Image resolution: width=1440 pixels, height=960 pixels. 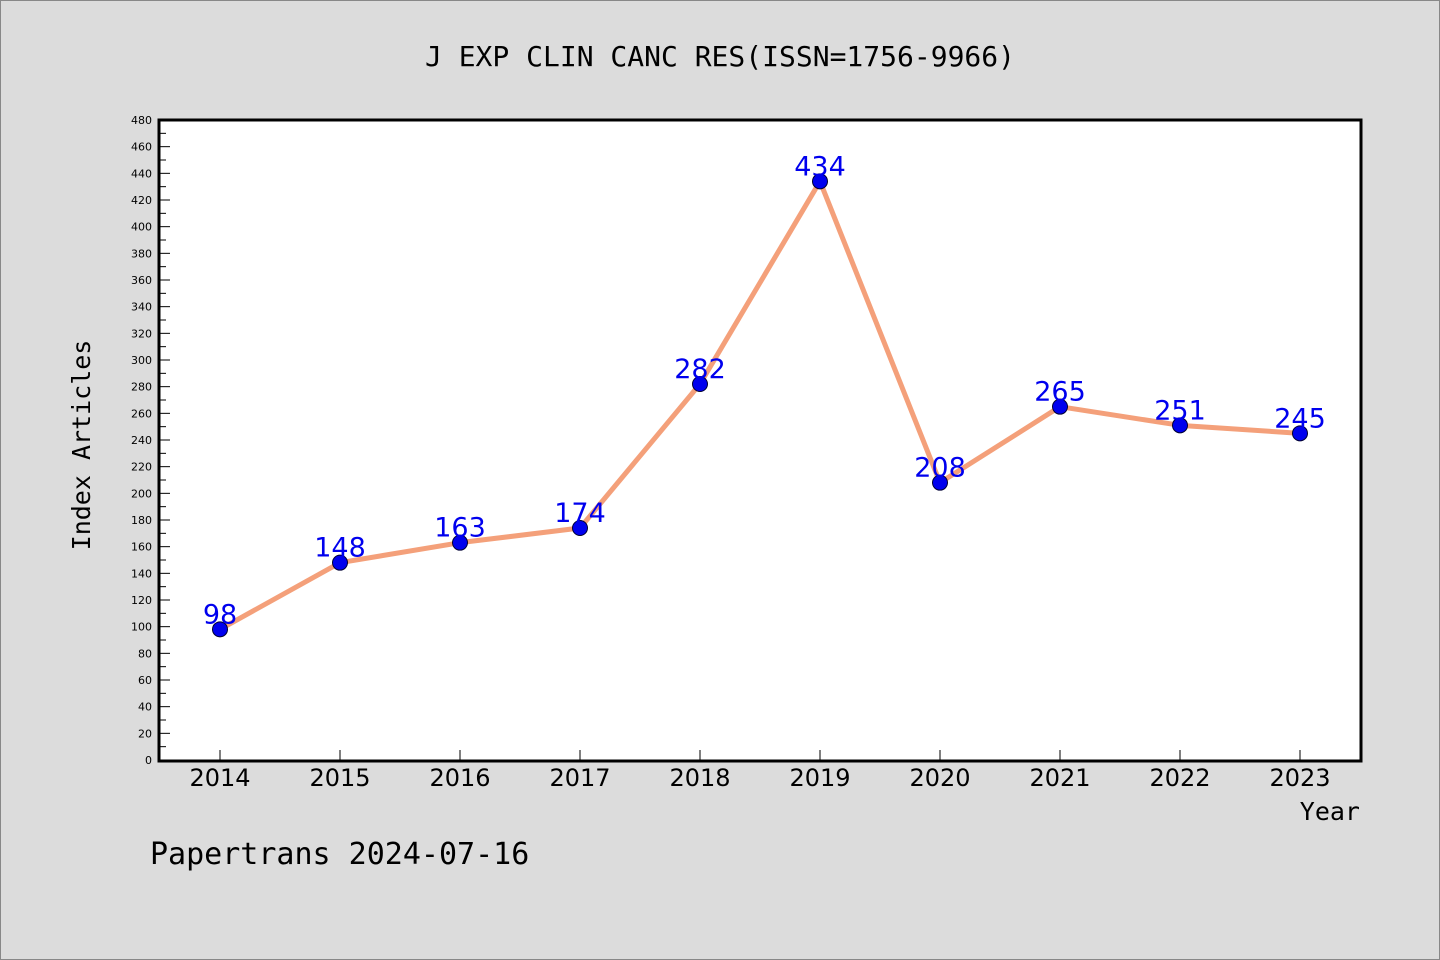 I want to click on x-tick-label: 2017, so click(x=579, y=778).